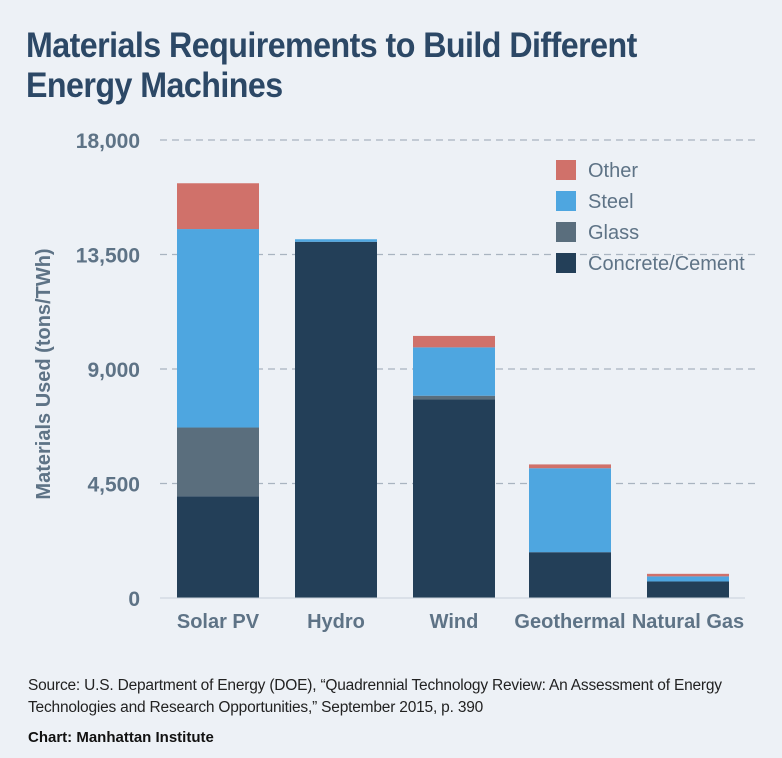  What do you see at coordinates (134, 599) in the screenshot?
I see `y-tick-label: 0` at bounding box center [134, 599].